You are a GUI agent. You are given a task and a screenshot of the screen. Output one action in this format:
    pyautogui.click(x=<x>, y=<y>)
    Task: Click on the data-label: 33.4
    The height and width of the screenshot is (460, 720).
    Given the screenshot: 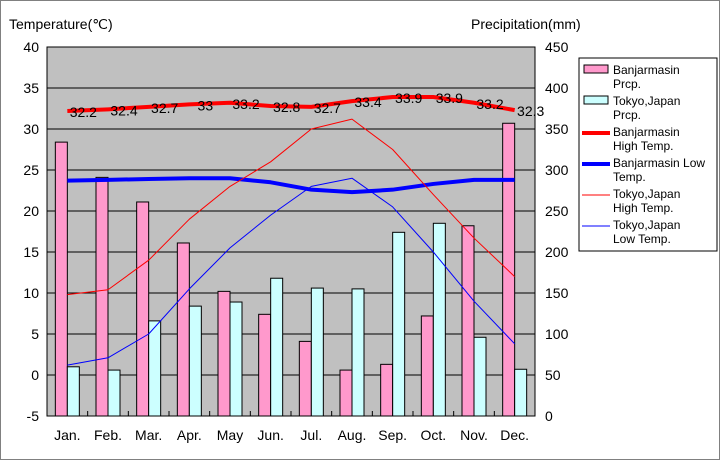 What is the action you would take?
    pyautogui.click(x=367, y=102)
    